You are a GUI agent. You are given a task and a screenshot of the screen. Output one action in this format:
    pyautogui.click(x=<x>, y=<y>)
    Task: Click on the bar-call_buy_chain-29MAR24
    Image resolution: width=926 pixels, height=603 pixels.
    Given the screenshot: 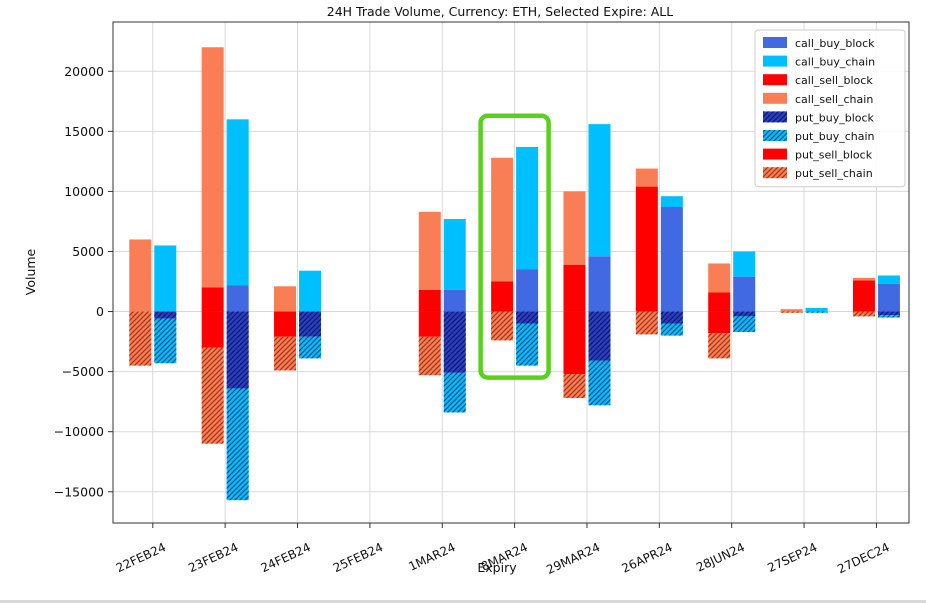 What is the action you would take?
    pyautogui.click(x=599, y=190)
    